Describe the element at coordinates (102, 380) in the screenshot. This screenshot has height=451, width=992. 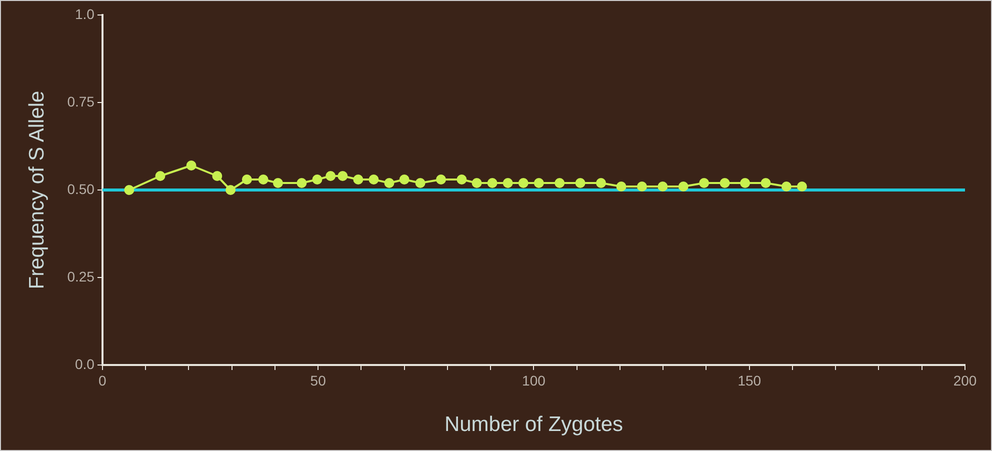
I see `x-tick-label: 0` at that location.